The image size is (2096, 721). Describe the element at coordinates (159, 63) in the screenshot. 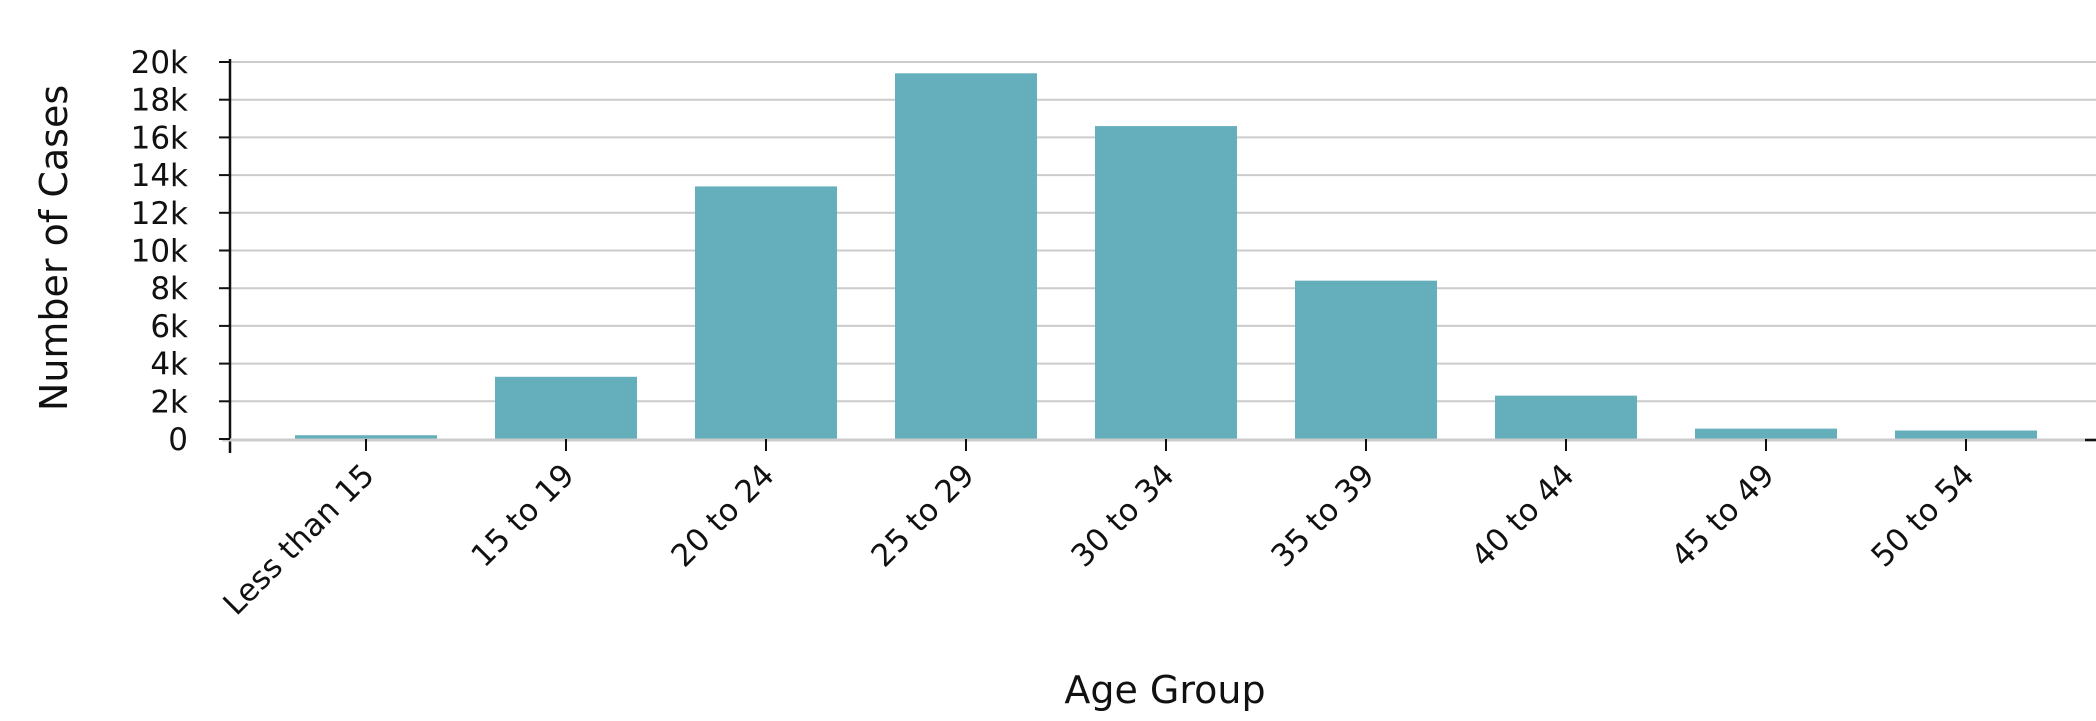

I see `y-tick-label: 20k` at that location.